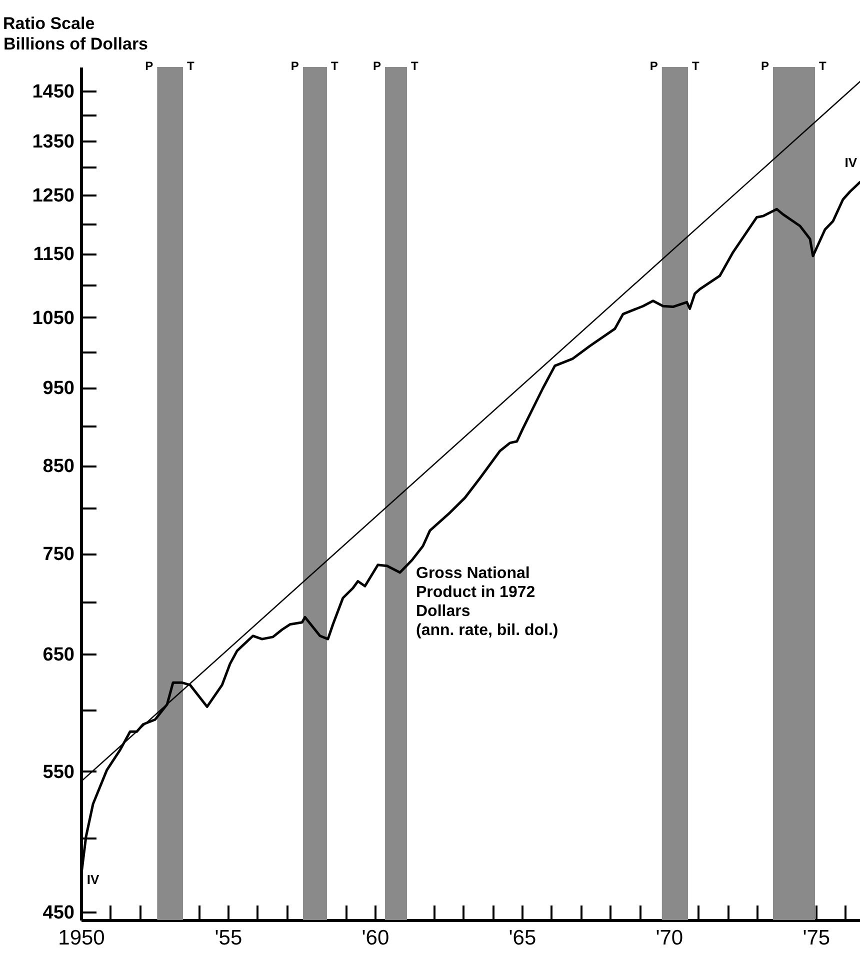 This screenshot has width=860, height=956. Describe the element at coordinates (53, 195) in the screenshot. I see `y-tick-label: 1250` at that location.